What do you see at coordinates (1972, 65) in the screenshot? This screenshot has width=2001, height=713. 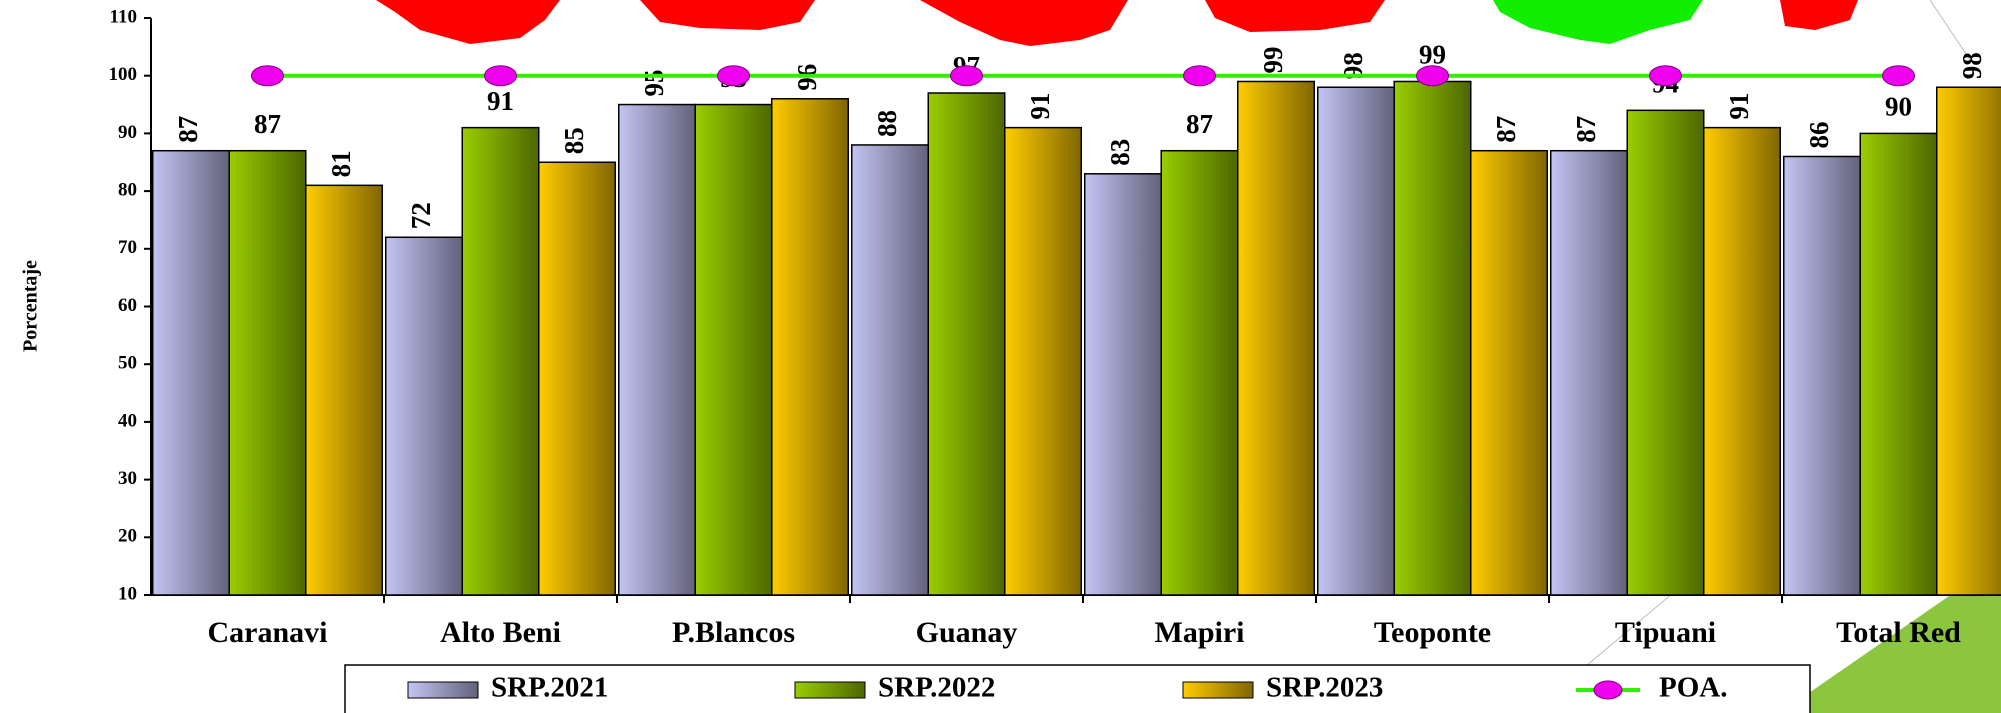 I see `value-label: 98` at bounding box center [1972, 65].